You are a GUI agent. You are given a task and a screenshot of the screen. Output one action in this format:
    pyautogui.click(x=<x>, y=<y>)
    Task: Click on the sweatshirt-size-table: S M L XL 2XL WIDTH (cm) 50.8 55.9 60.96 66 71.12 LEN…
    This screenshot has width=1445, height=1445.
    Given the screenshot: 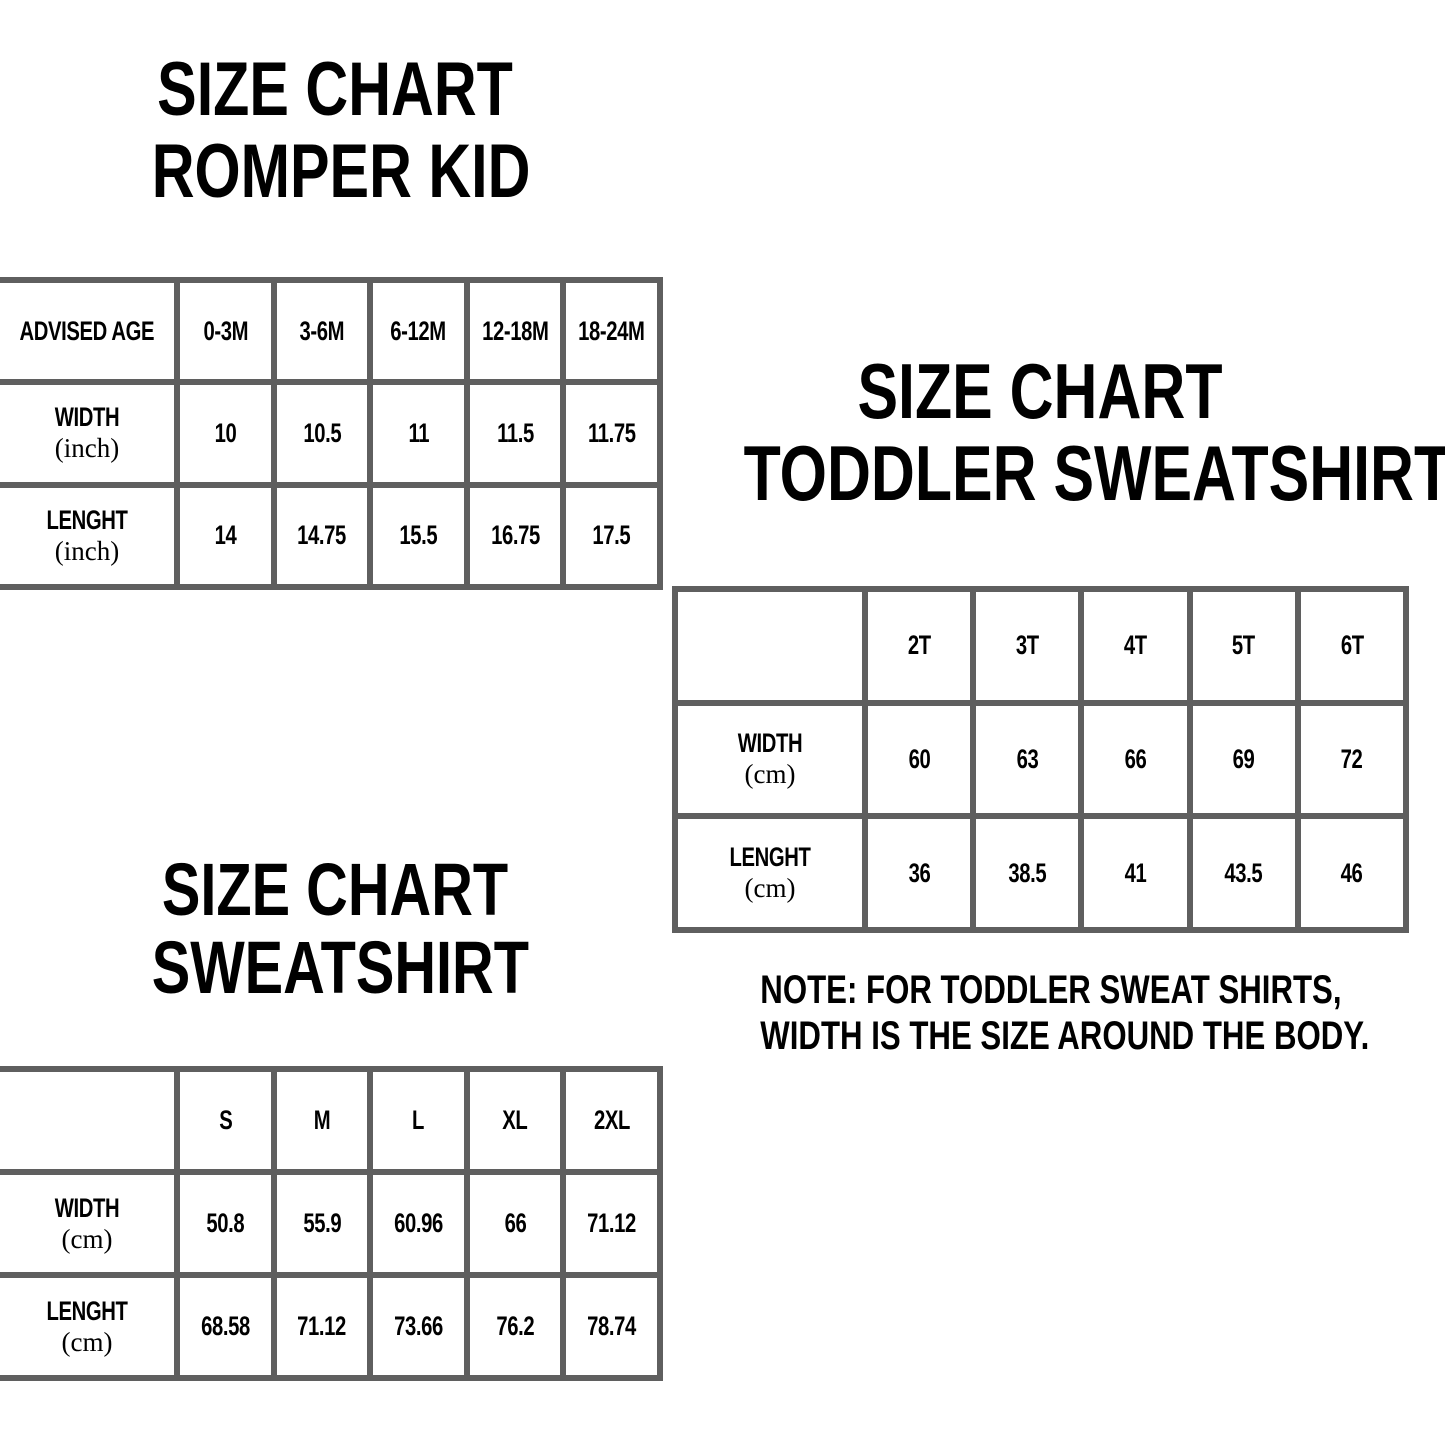 What is the action you would take?
    pyautogui.click(x=331, y=1223)
    